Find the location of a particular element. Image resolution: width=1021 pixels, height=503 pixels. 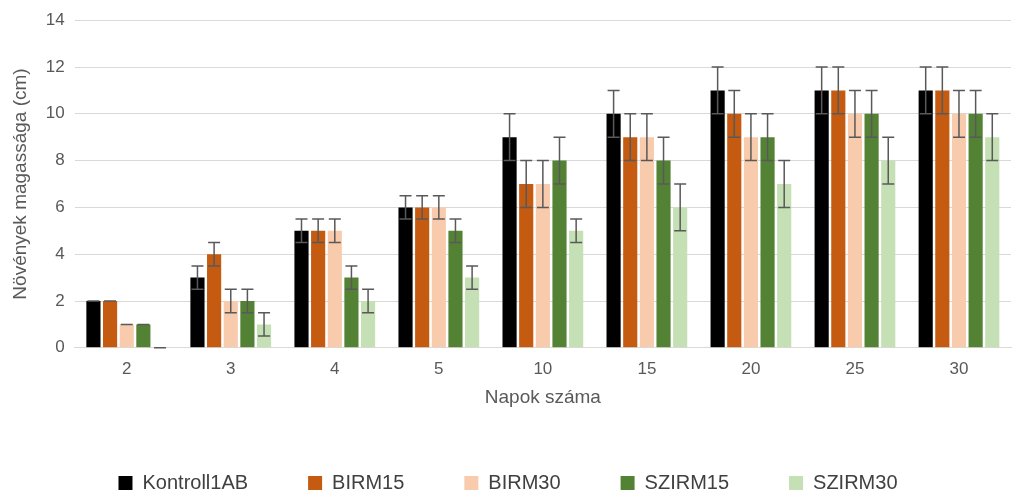

y-axis-title: Növények magassága (cm) is located at coordinates (19, 184).